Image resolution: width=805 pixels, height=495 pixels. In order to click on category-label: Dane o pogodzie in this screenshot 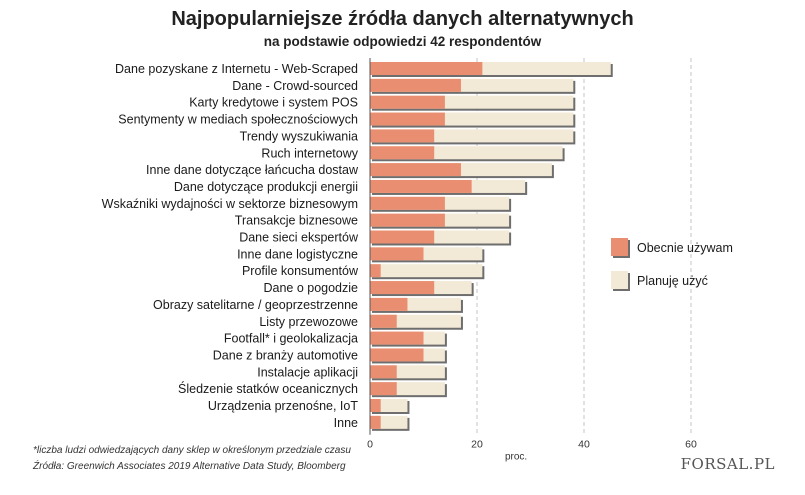, I will do `click(310, 288)`.